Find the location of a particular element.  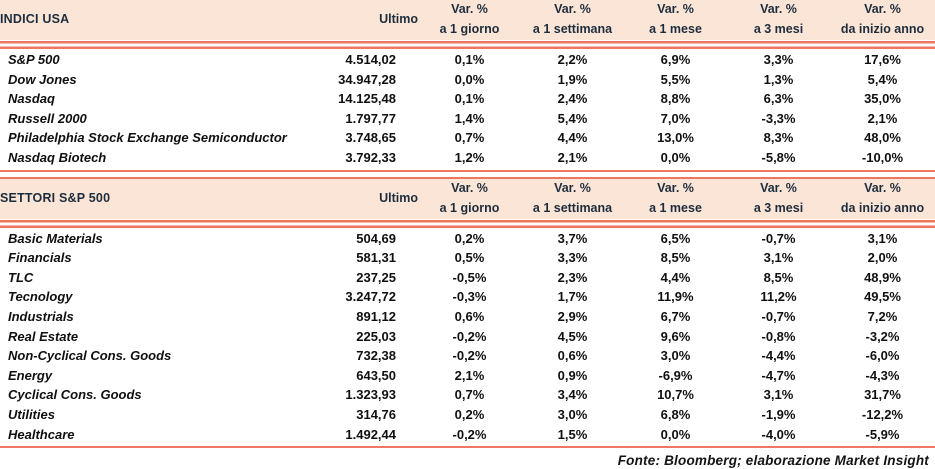

section-title: SETTORI S&P 500 is located at coordinates (152, 197).